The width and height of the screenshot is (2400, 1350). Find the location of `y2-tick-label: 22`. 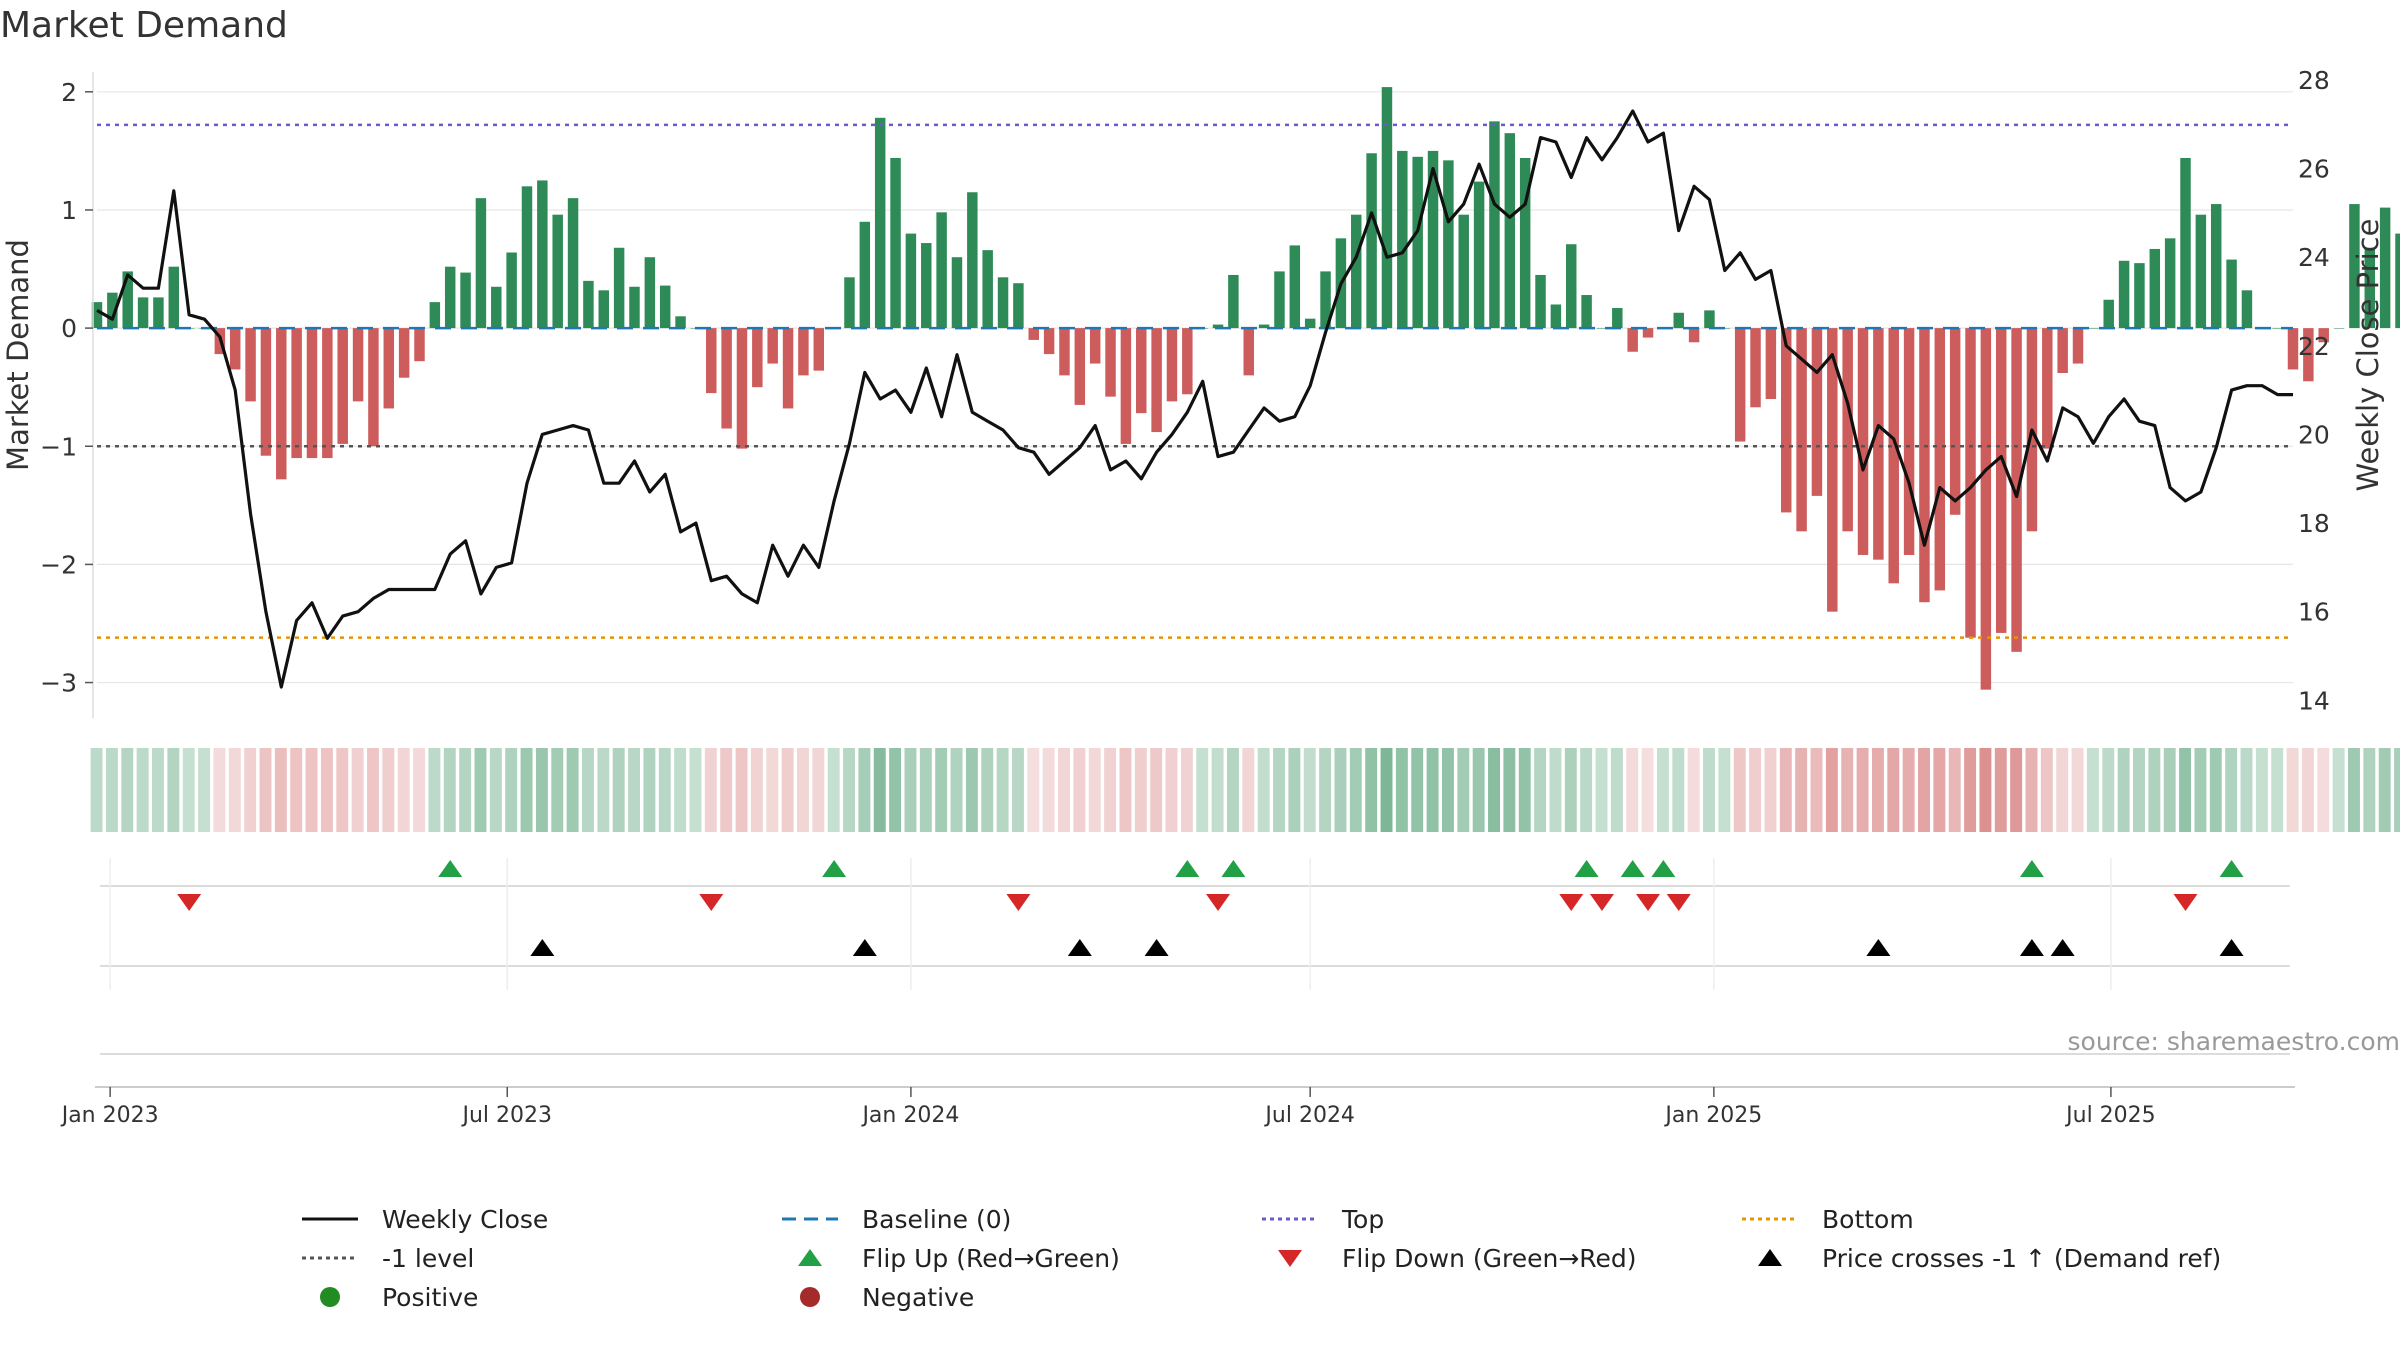

y2-tick-label: 22 is located at coordinates (2314, 346).